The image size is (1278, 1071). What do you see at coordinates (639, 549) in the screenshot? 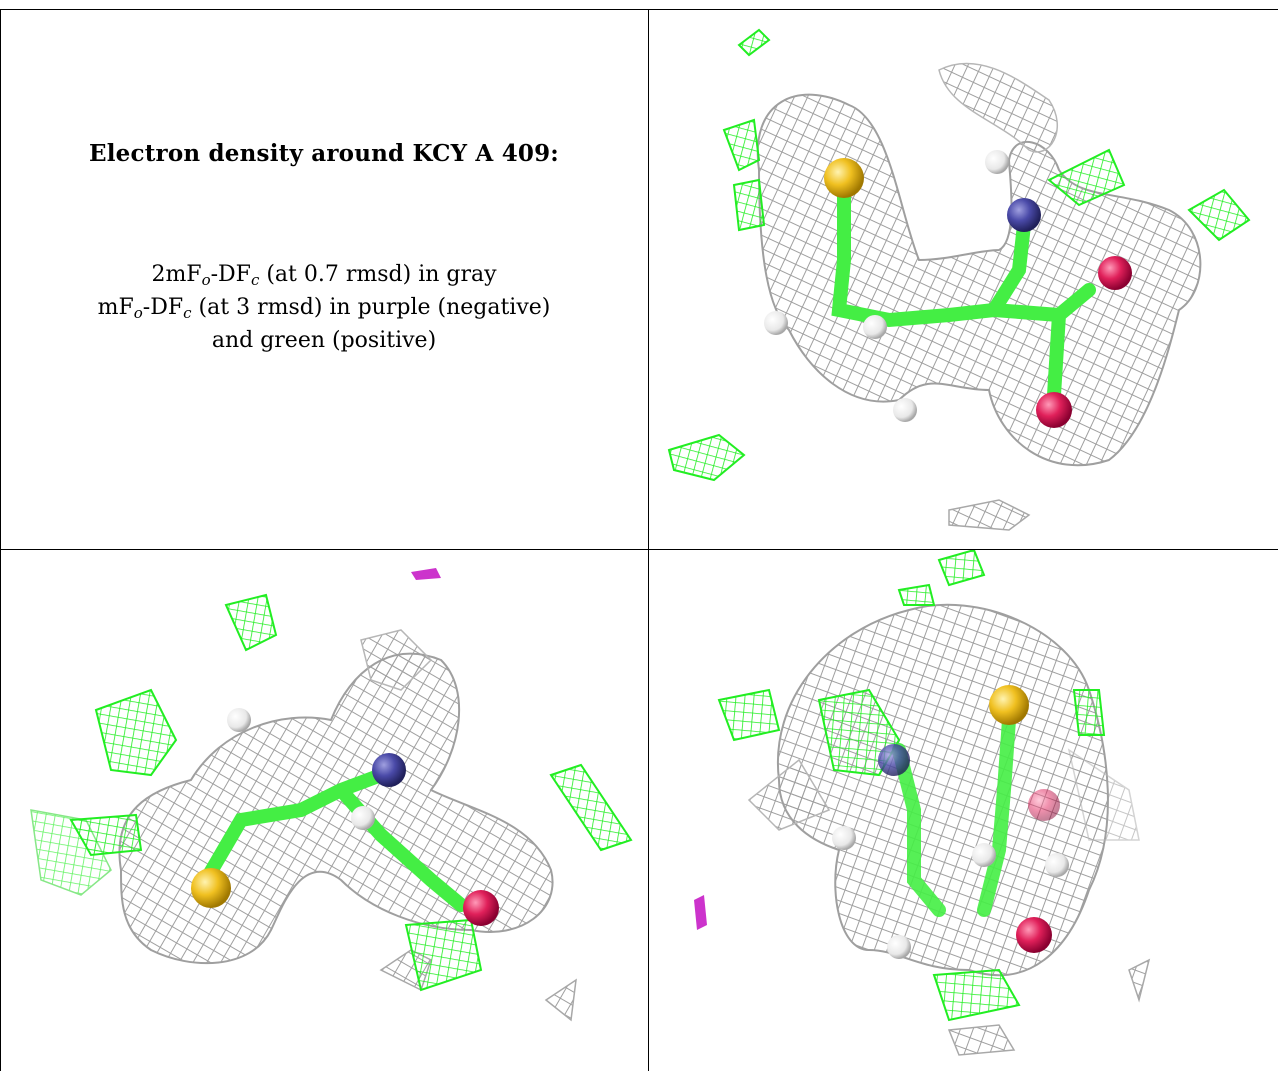
I see `border-middle` at bounding box center [639, 549].